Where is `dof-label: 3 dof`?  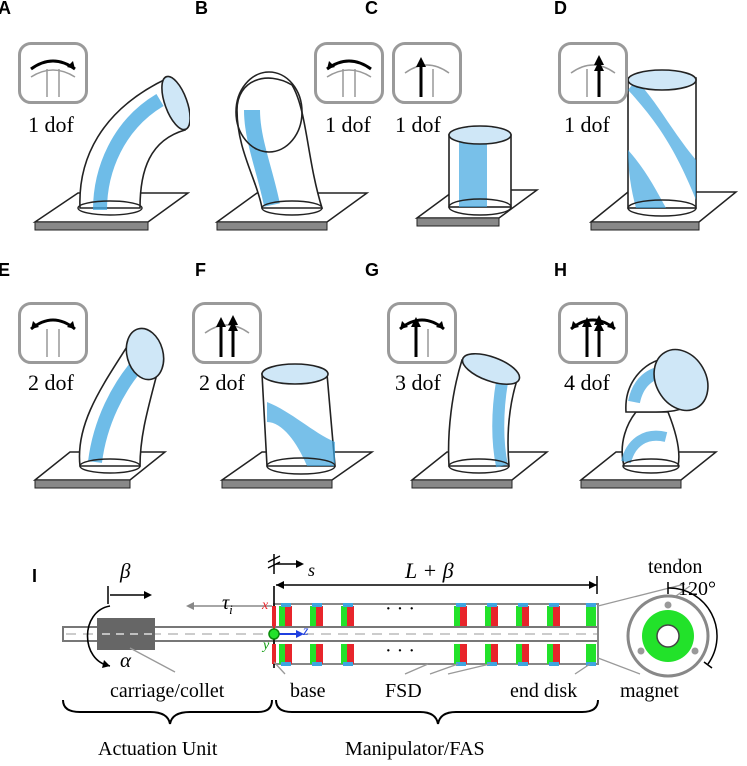
dof-label: 3 dof is located at coordinates (418, 382).